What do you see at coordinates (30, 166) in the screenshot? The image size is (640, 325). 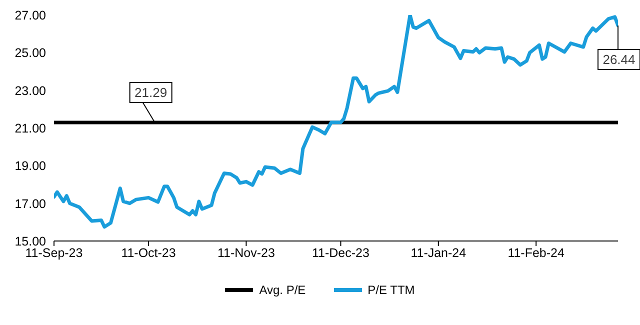 I see `y-tick-label: 19.00` at bounding box center [30, 166].